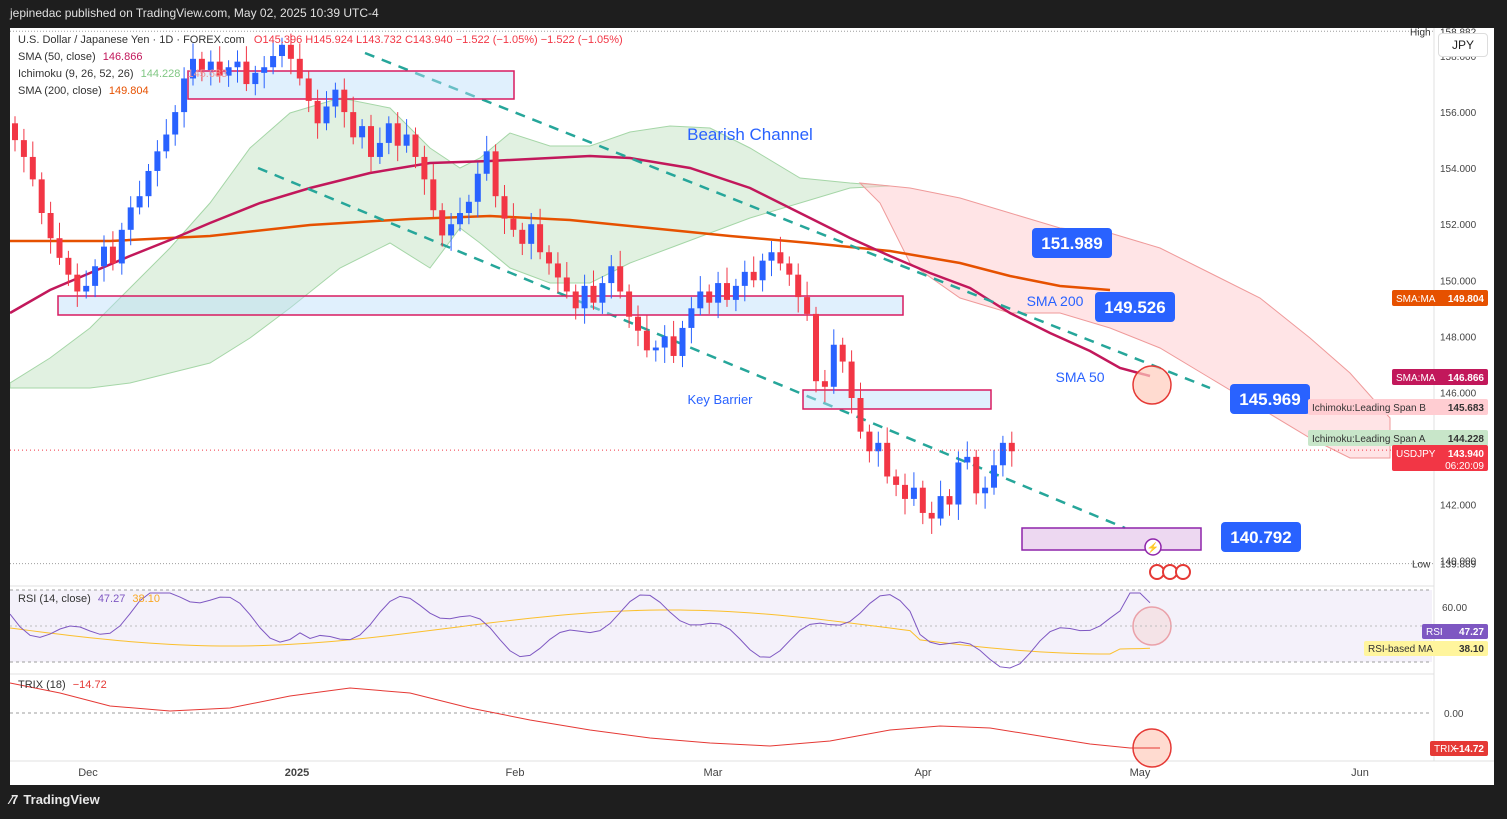  What do you see at coordinates (1426, 648) in the screenshot?
I see `rsi-axis-tag: RSI-based MA 38.10` at bounding box center [1426, 648].